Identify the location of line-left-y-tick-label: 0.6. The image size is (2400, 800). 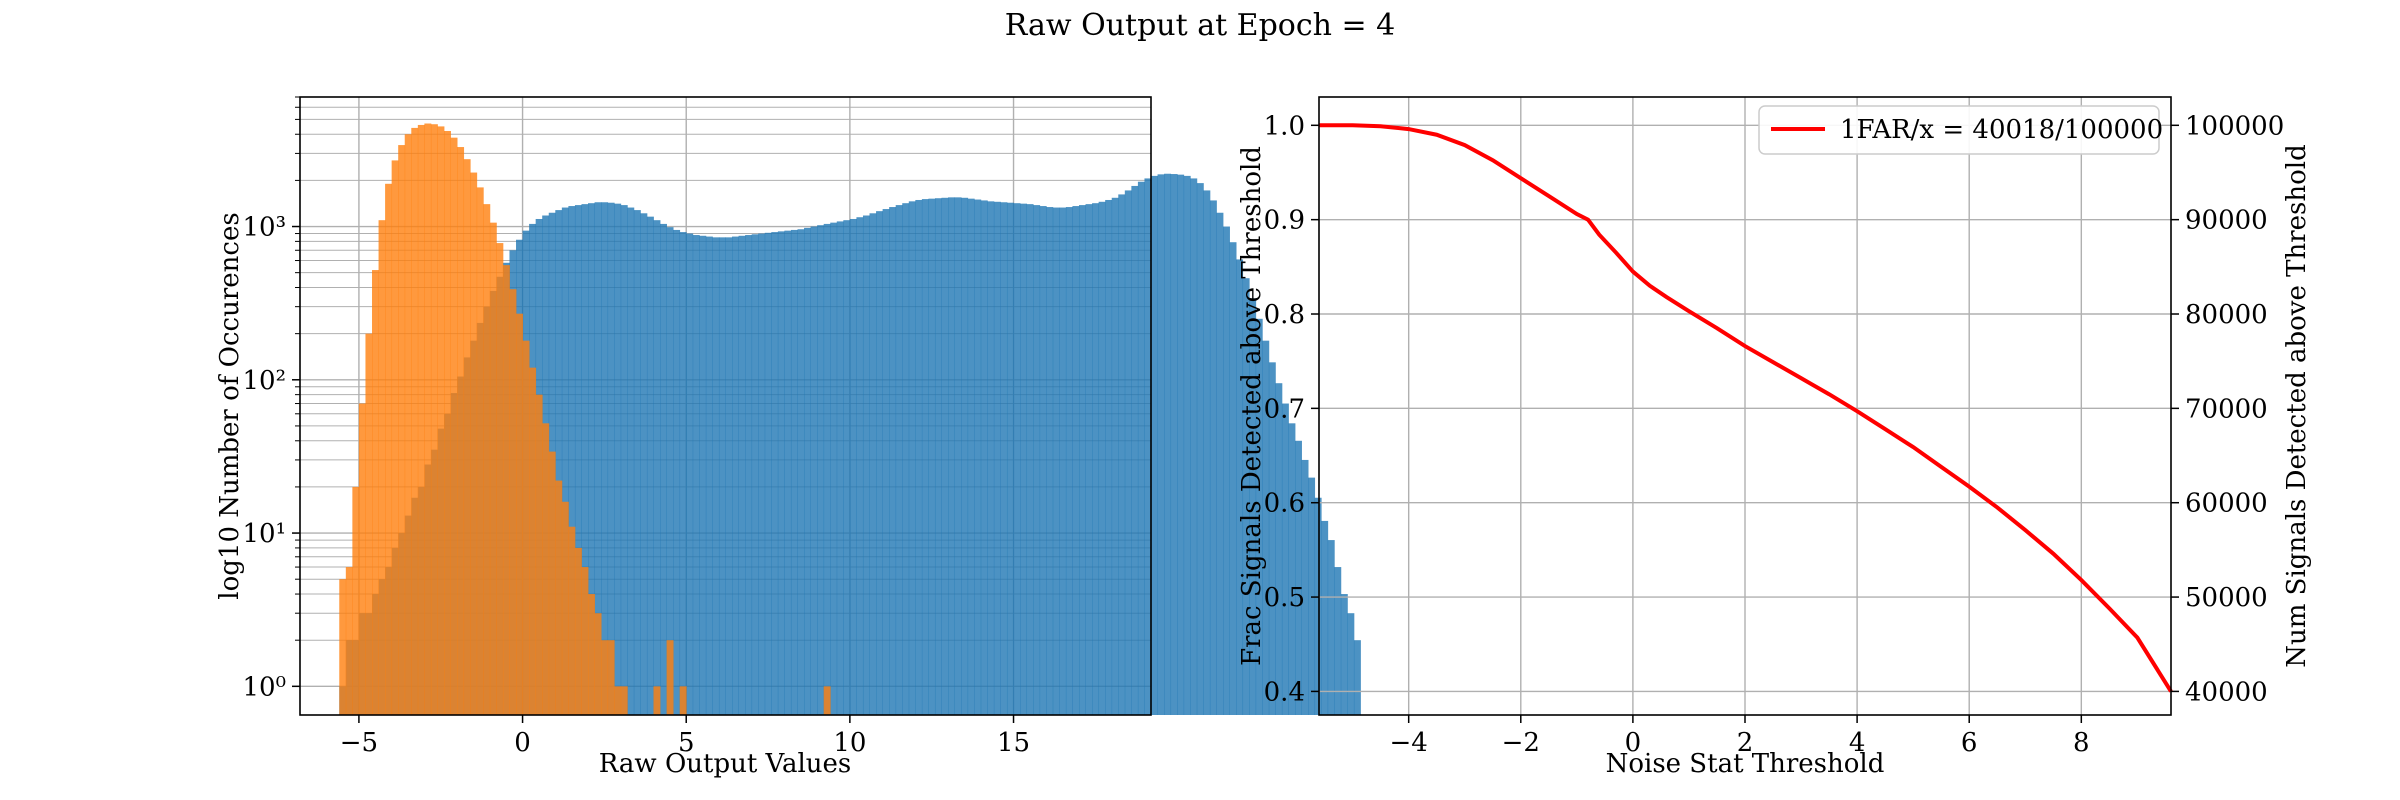
(1284, 504).